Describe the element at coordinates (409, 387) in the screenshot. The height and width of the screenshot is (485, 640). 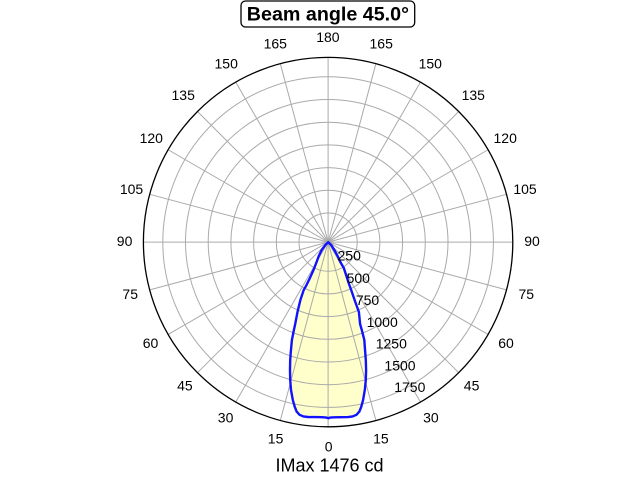
I see `svg-text: 1750` at that location.